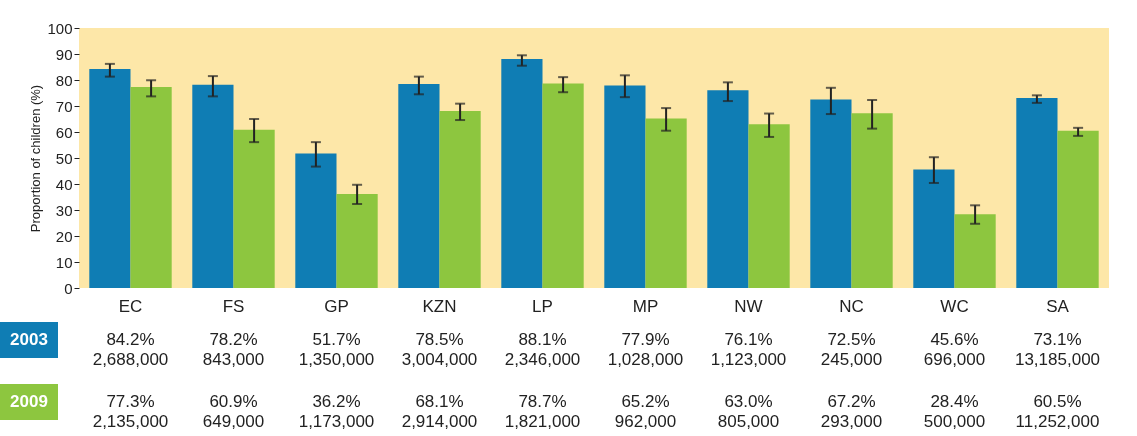 The width and height of the screenshot is (1137, 436). Describe the element at coordinates (1058, 306) in the screenshot. I see `x-tick-label: SA` at that location.